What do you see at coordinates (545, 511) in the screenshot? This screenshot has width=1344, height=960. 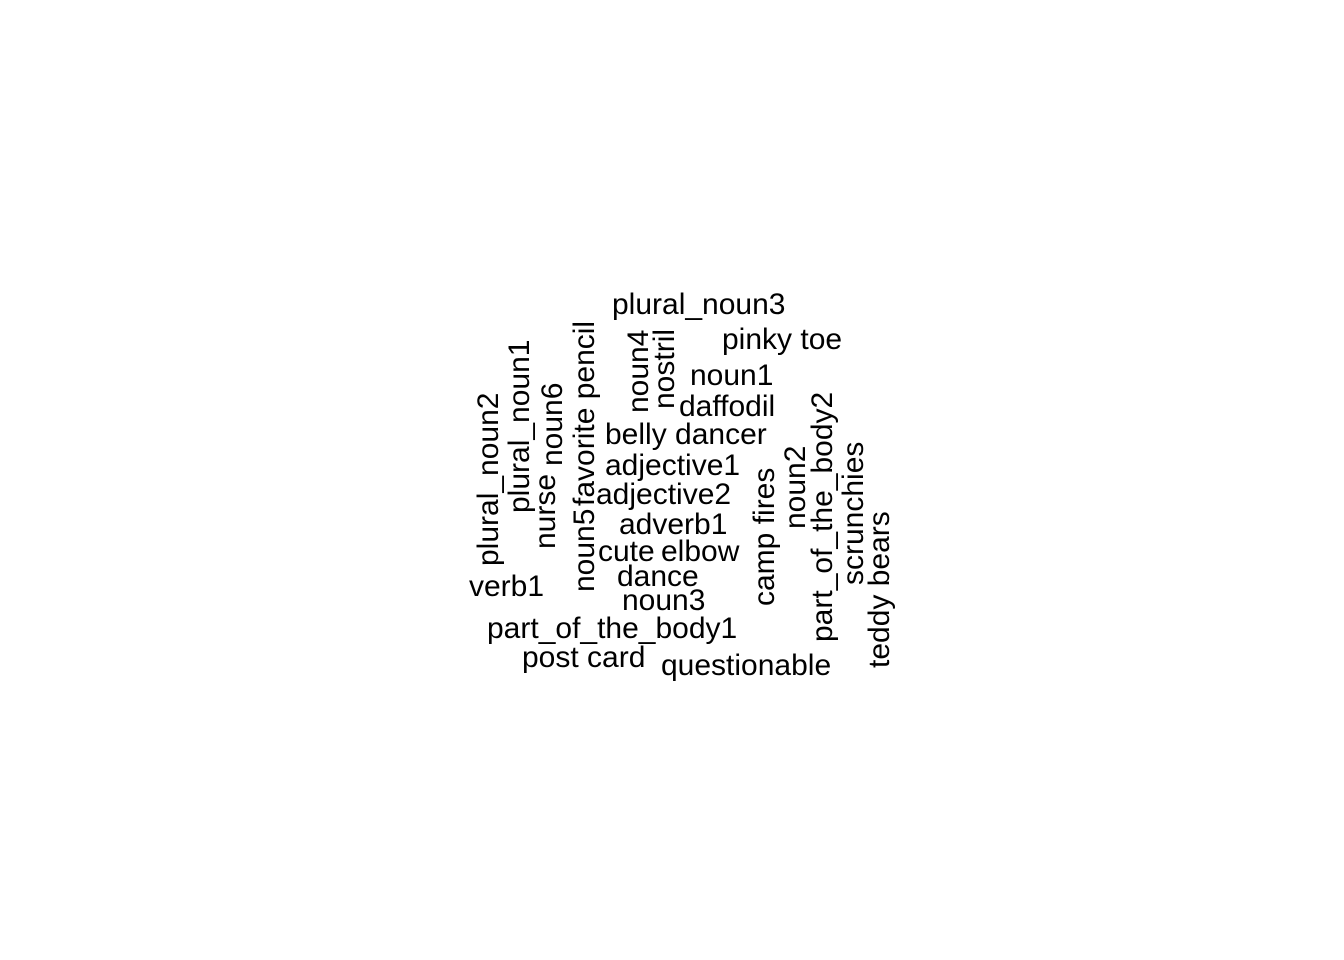 I see `word-nurse: nurse` at bounding box center [545, 511].